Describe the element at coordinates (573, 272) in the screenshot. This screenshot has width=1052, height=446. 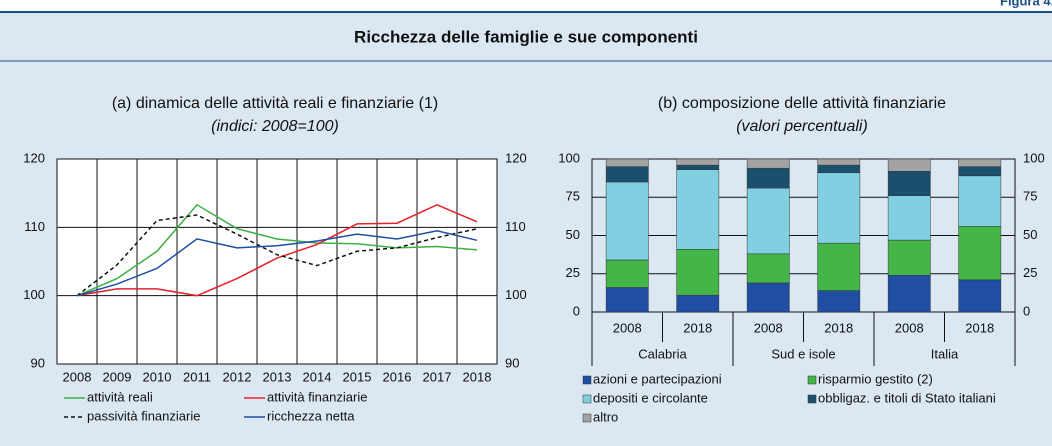
I see `y-tick-label: 25` at that location.